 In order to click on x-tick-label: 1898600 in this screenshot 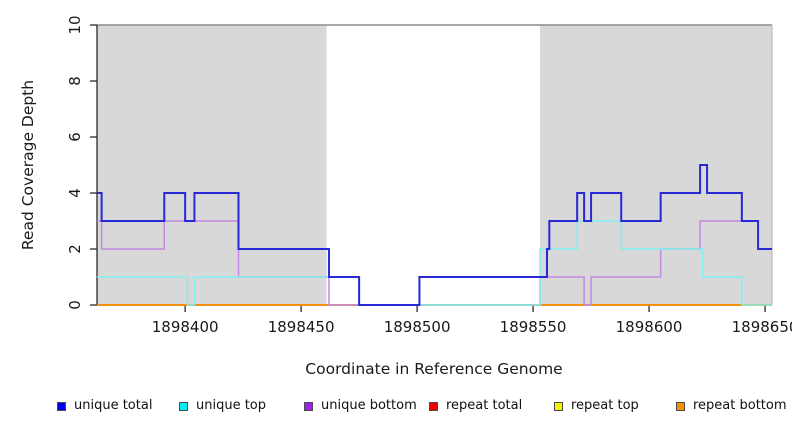, I will do `click(649, 327)`.